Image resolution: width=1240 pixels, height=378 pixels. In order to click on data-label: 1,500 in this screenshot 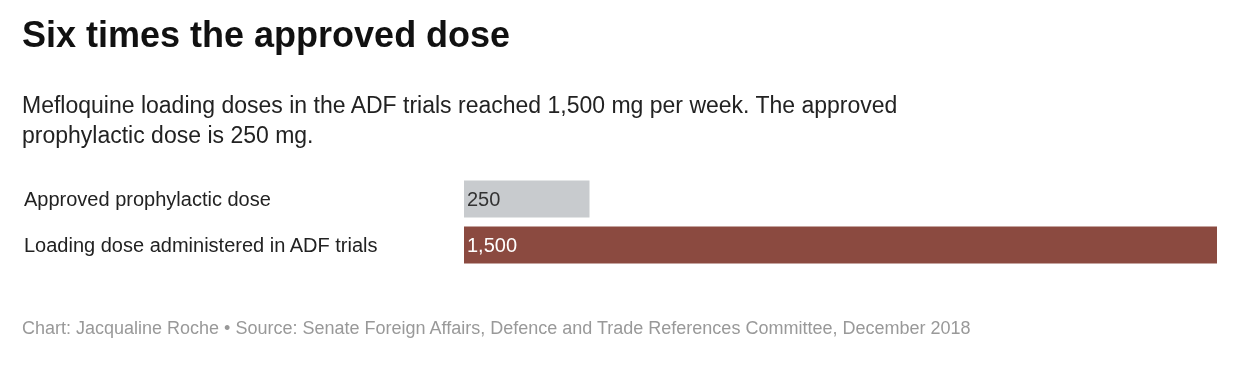, I will do `click(492, 245)`.